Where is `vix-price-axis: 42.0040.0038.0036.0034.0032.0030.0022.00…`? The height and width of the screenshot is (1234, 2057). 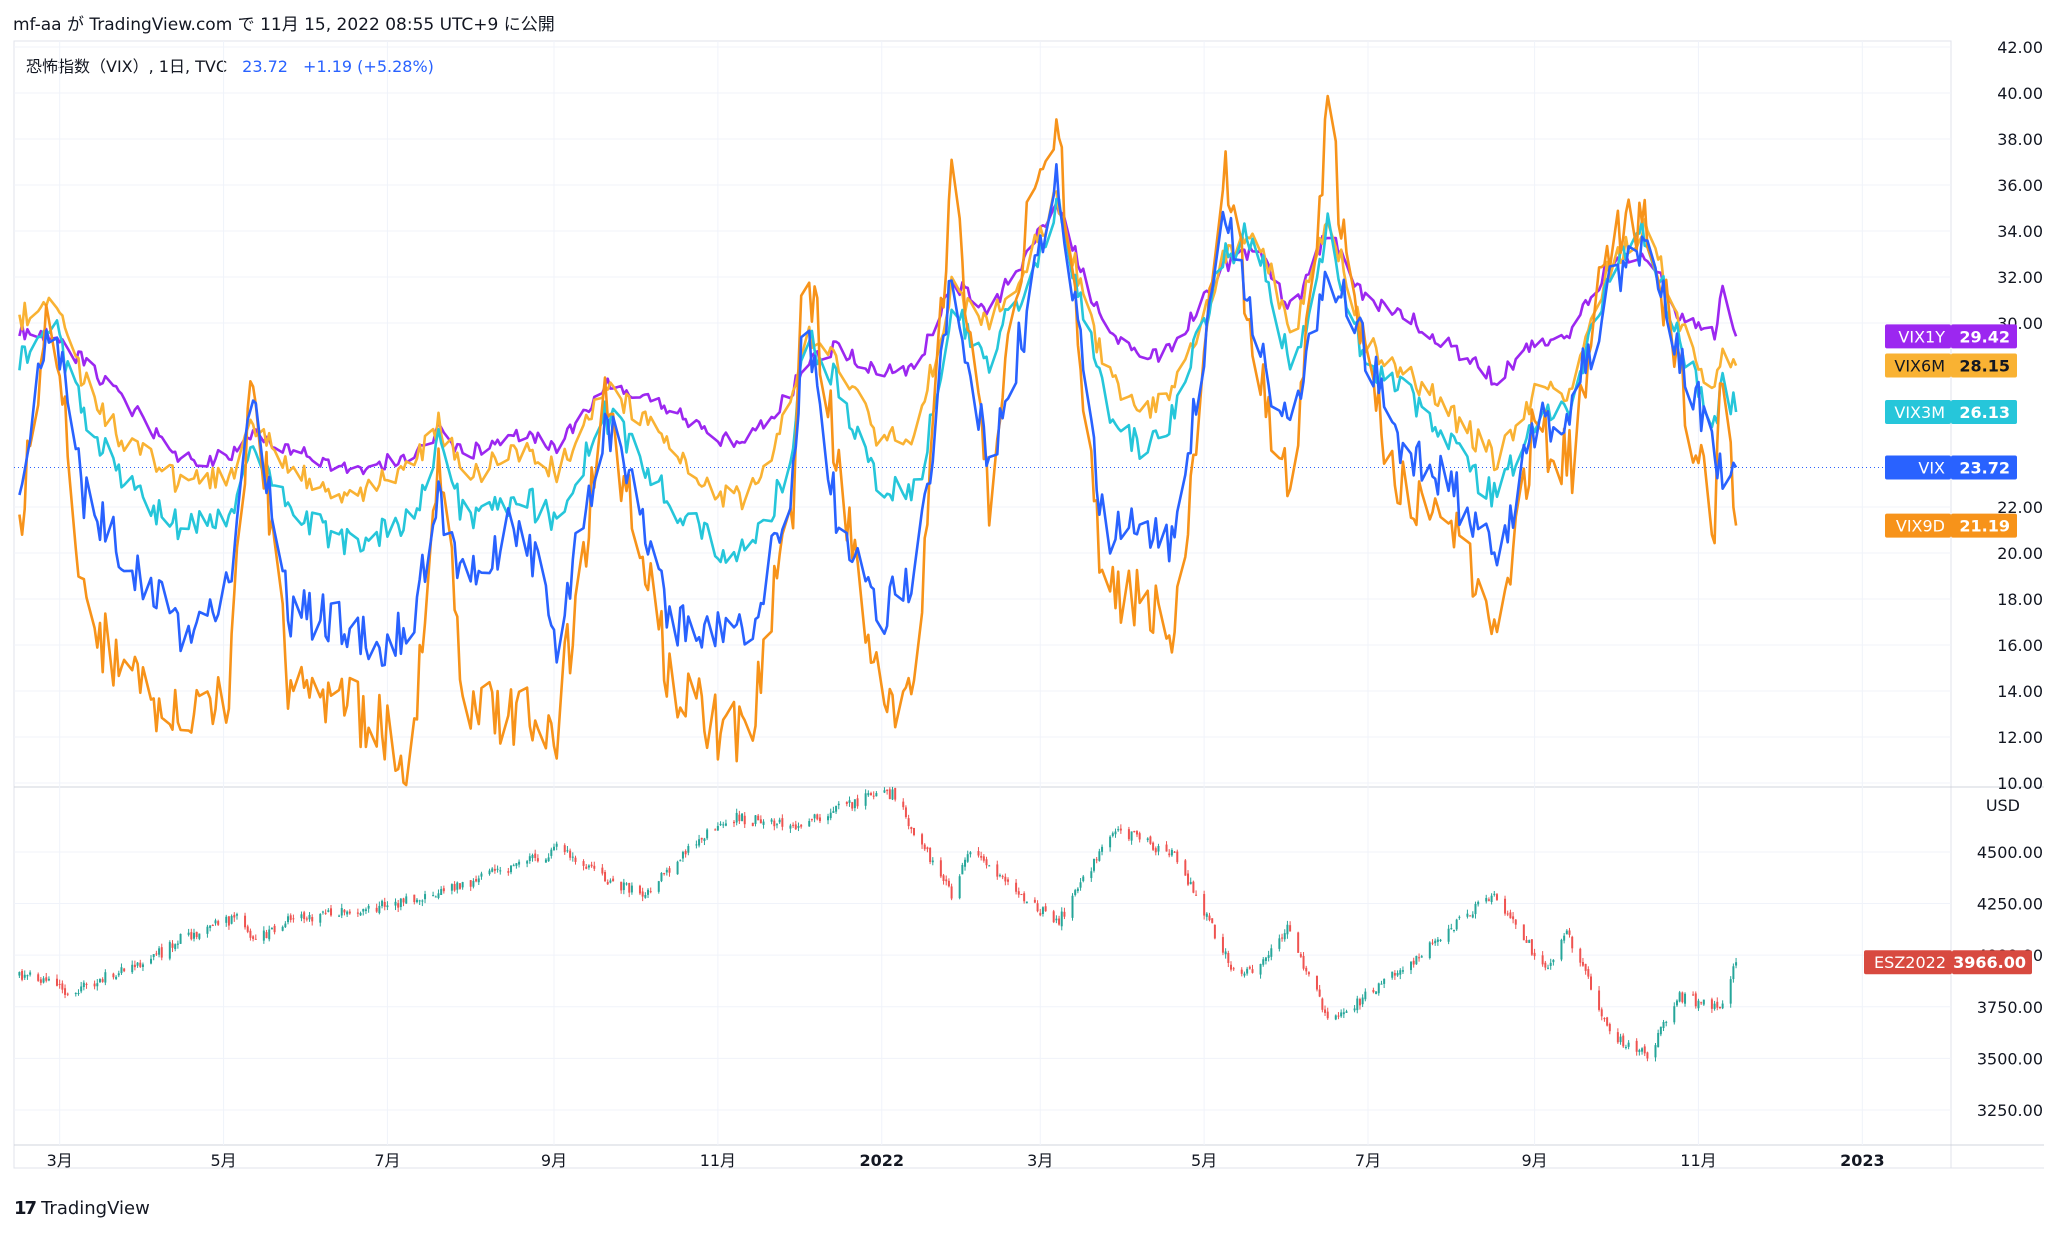 vix-price-axis: 42.0040.0038.0036.0034.0032.0030.0022.00… is located at coordinates (2020, 415).